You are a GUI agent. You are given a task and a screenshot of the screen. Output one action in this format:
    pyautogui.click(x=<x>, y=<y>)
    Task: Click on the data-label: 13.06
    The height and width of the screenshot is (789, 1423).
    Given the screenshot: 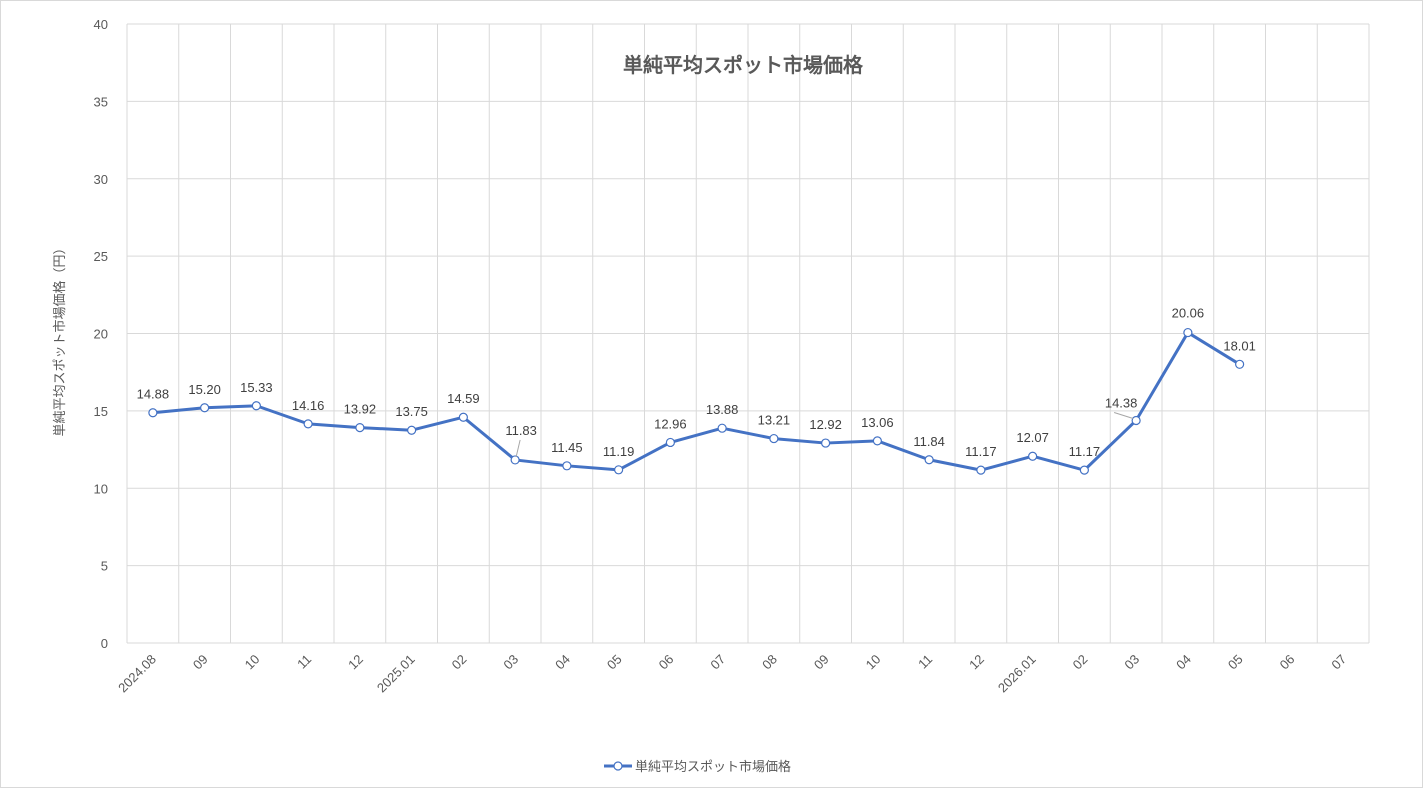 What is the action you would take?
    pyautogui.click(x=877, y=422)
    